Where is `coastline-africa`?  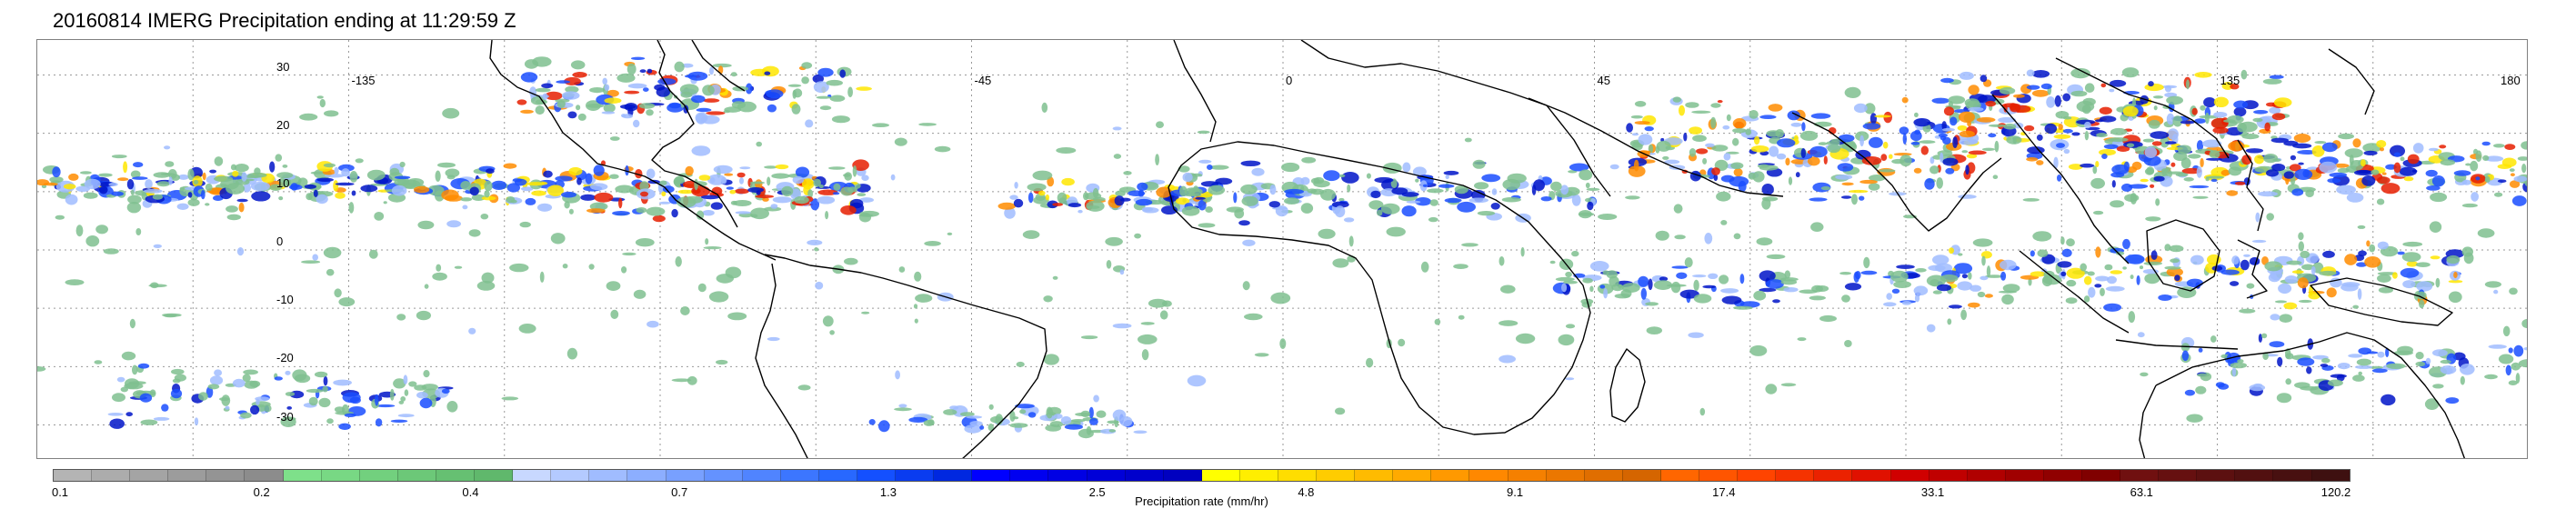 coastline-africa is located at coordinates (1379, 288).